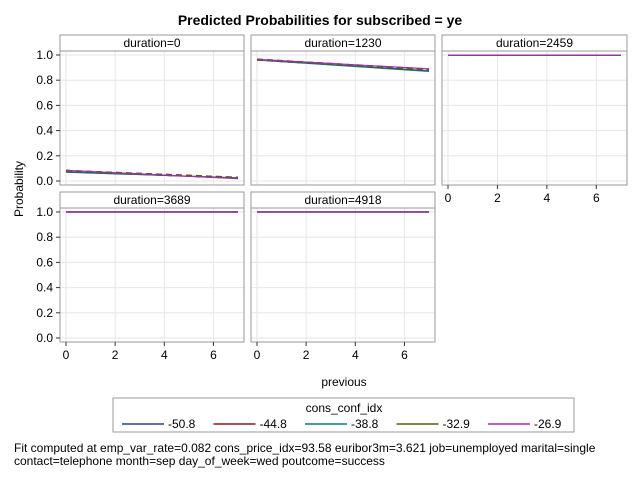 This screenshot has height=480, width=640. Describe the element at coordinates (365, 424) in the screenshot. I see `legend-label: -38.8` at that location.